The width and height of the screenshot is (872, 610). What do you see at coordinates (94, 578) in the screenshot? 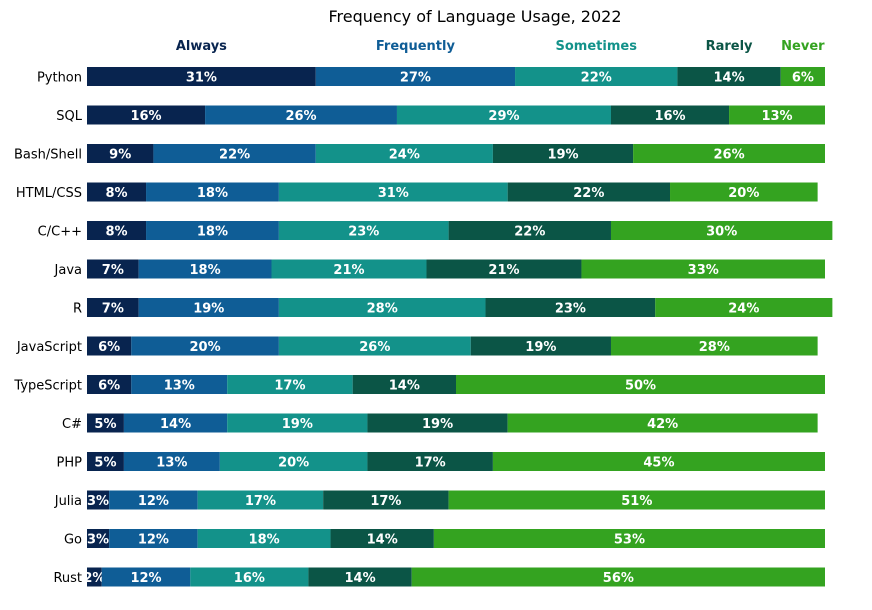
I see `data-label: 2%` at bounding box center [94, 578].